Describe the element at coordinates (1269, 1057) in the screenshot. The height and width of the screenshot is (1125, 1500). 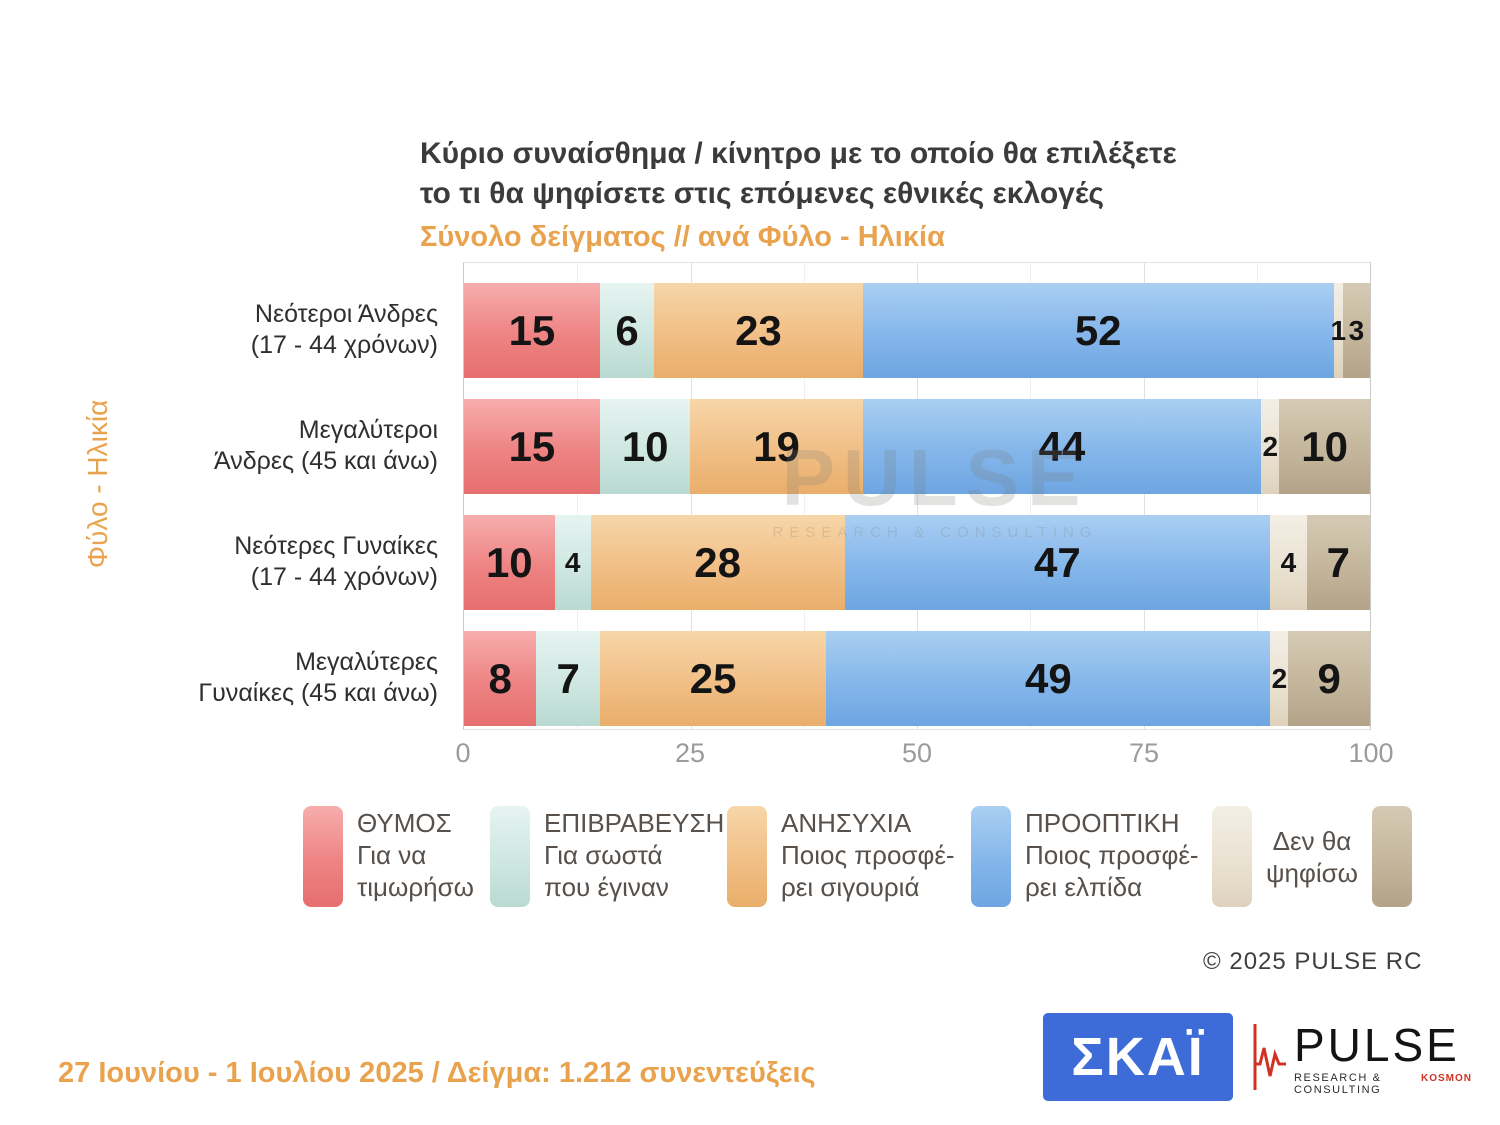
I see `pulse-waveform-icon` at that location.